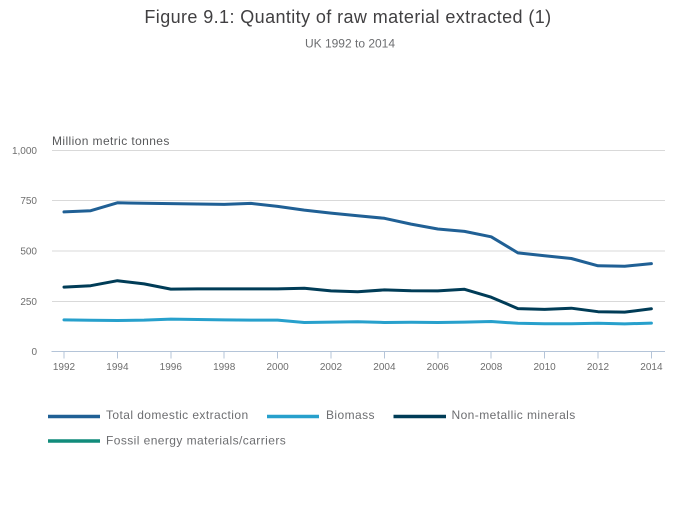 The image size is (700, 507). What do you see at coordinates (598, 367) in the screenshot?
I see `svg-text: 2012` at bounding box center [598, 367].